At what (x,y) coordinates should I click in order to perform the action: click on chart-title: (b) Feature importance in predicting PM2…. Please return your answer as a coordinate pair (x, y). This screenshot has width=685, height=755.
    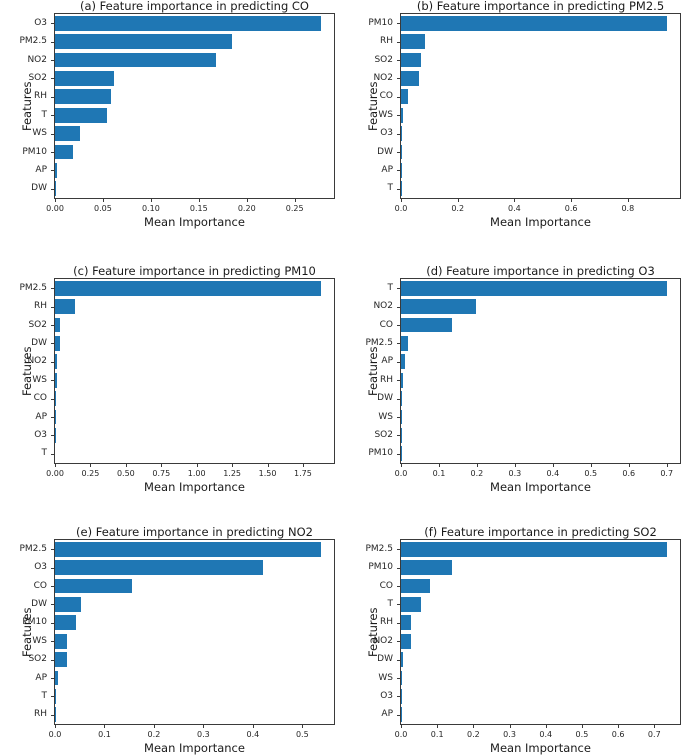
    Looking at the image, I should click on (540, 6).